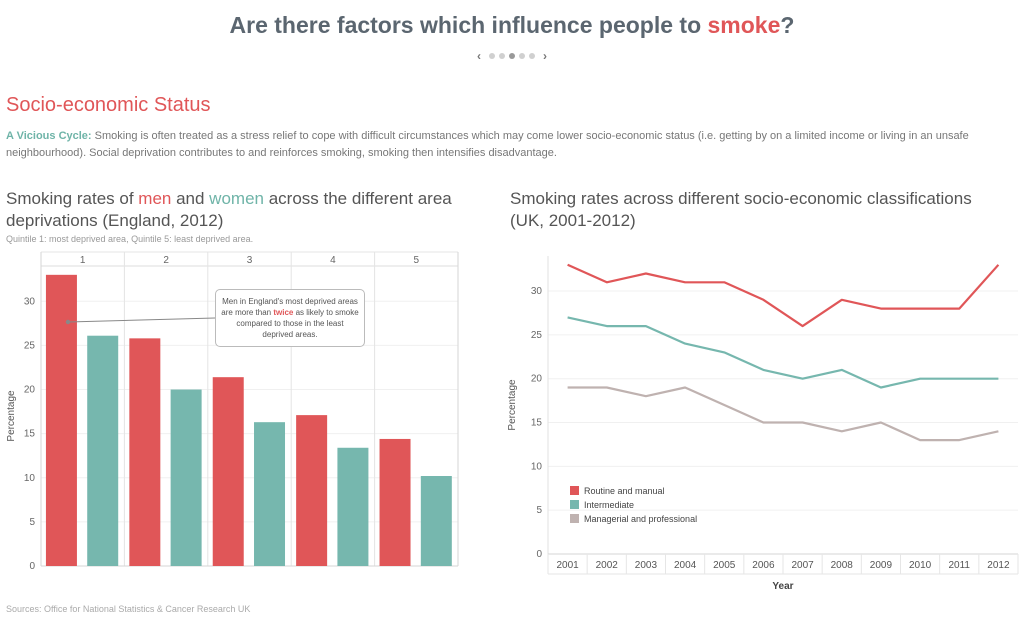 The width and height of the screenshot is (1024, 618). I want to click on bar-y-tick-label: 5, so click(32, 522).